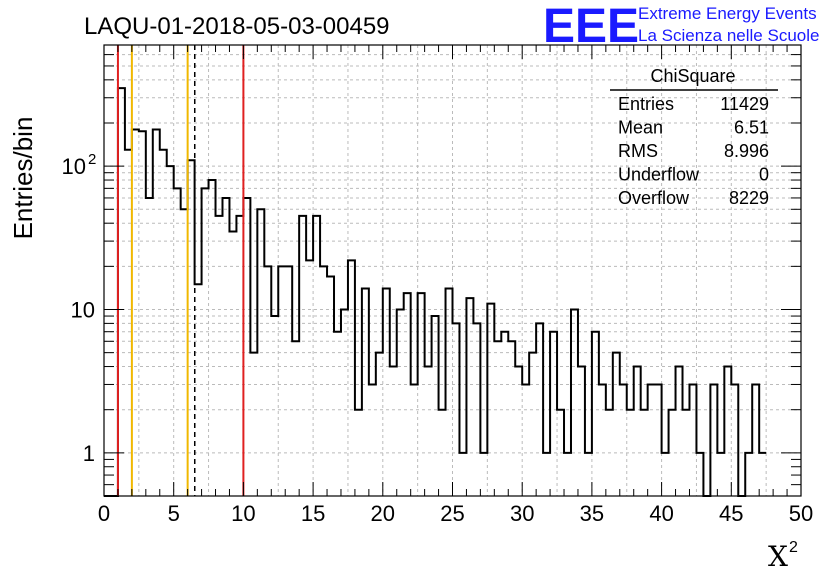  Describe the element at coordinates (751, 128) in the screenshot. I see `stats-value: 6.51` at that location.